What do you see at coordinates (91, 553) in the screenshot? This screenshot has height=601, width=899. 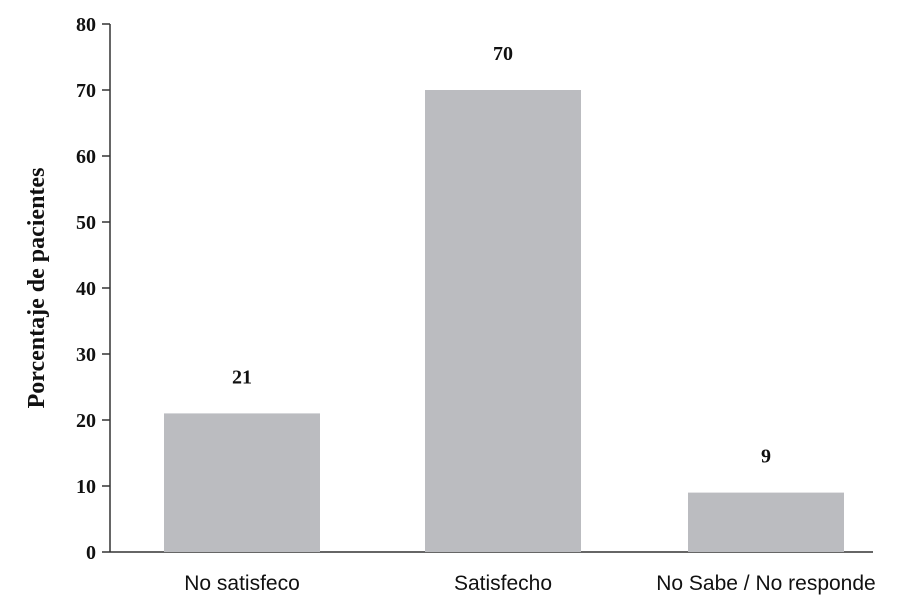 I see `y-tick-label: 0` at bounding box center [91, 553].